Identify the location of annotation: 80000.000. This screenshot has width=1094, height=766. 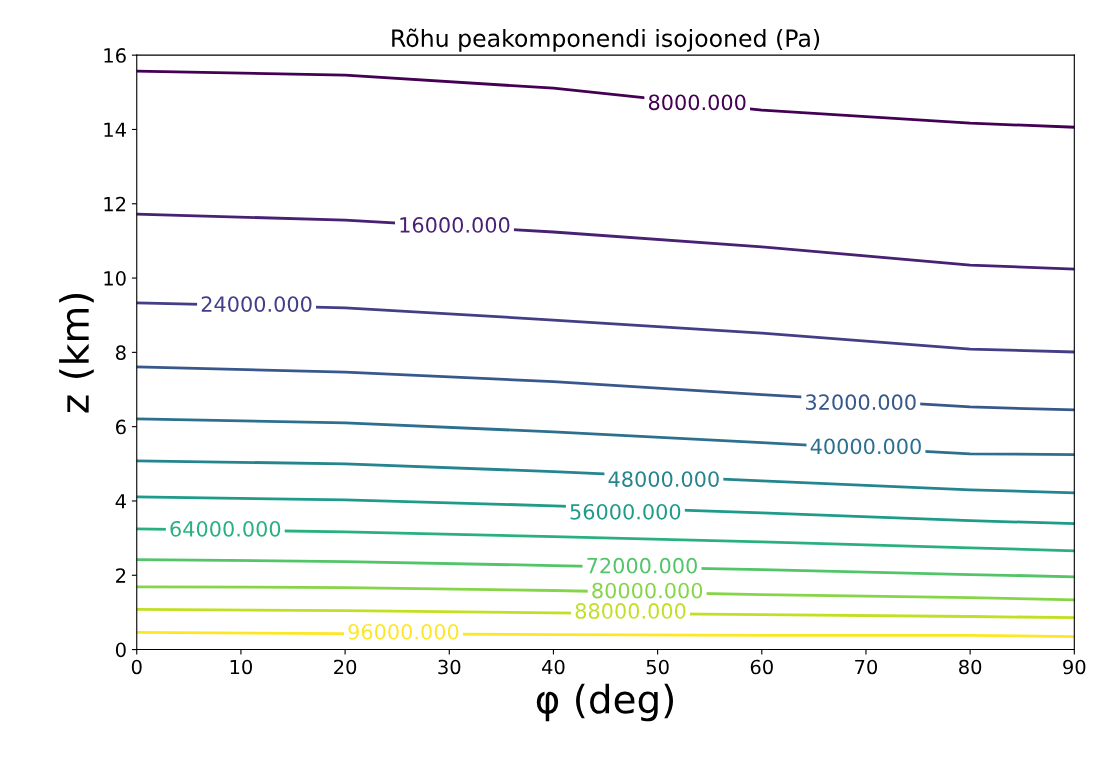
(647, 590).